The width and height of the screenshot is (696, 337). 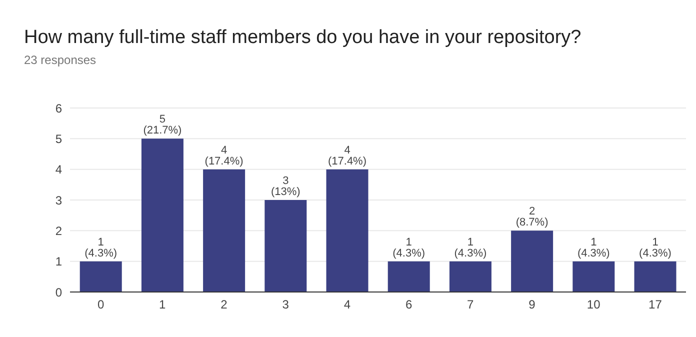 I want to click on y-tick-label: 4, so click(x=58, y=169).